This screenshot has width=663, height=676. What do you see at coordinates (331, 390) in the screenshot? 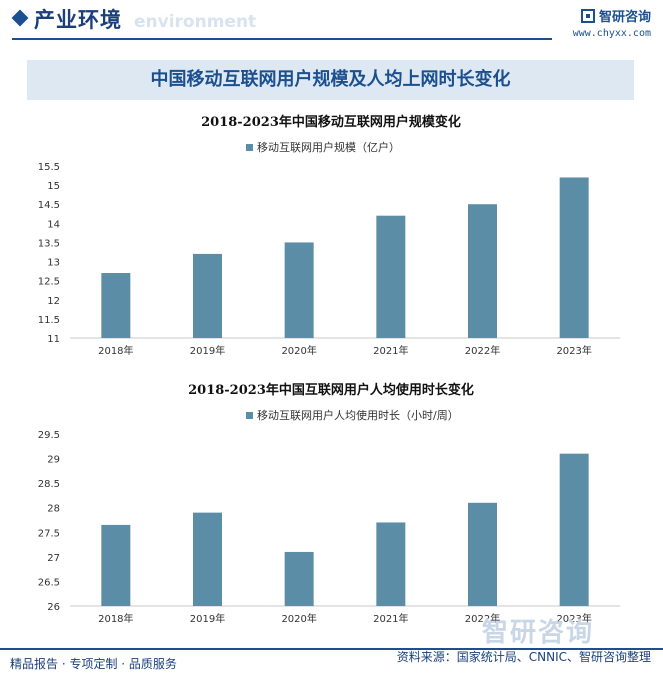
I see `chart-title: 2018-2023年中国互联网用户人均使用时长变化` at bounding box center [331, 390].